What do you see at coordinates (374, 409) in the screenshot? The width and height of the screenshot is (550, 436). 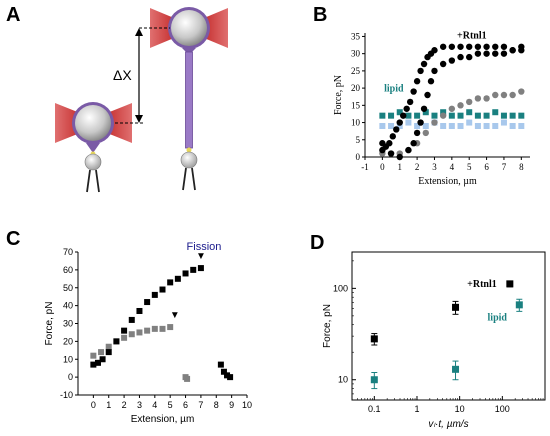 I see `x-tick-label: 0.1` at bounding box center [374, 409].